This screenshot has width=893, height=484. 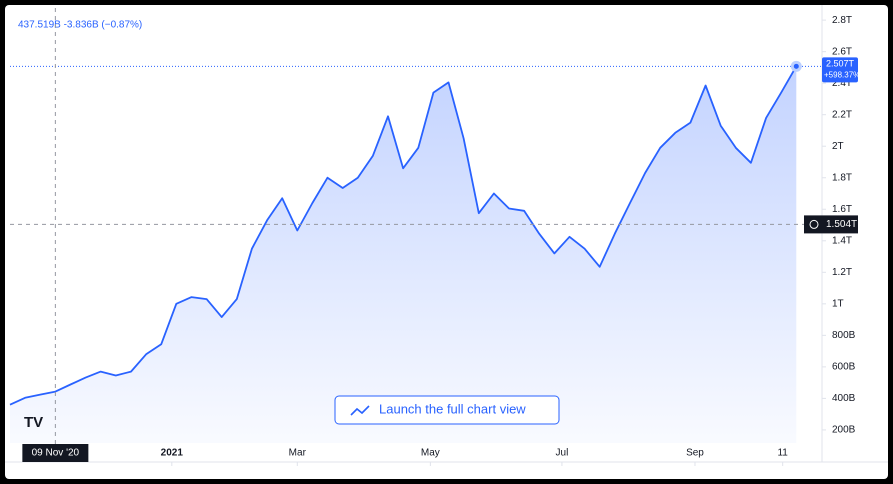 What do you see at coordinates (430, 453) in the screenshot?
I see `x-tick-label: May` at bounding box center [430, 453].